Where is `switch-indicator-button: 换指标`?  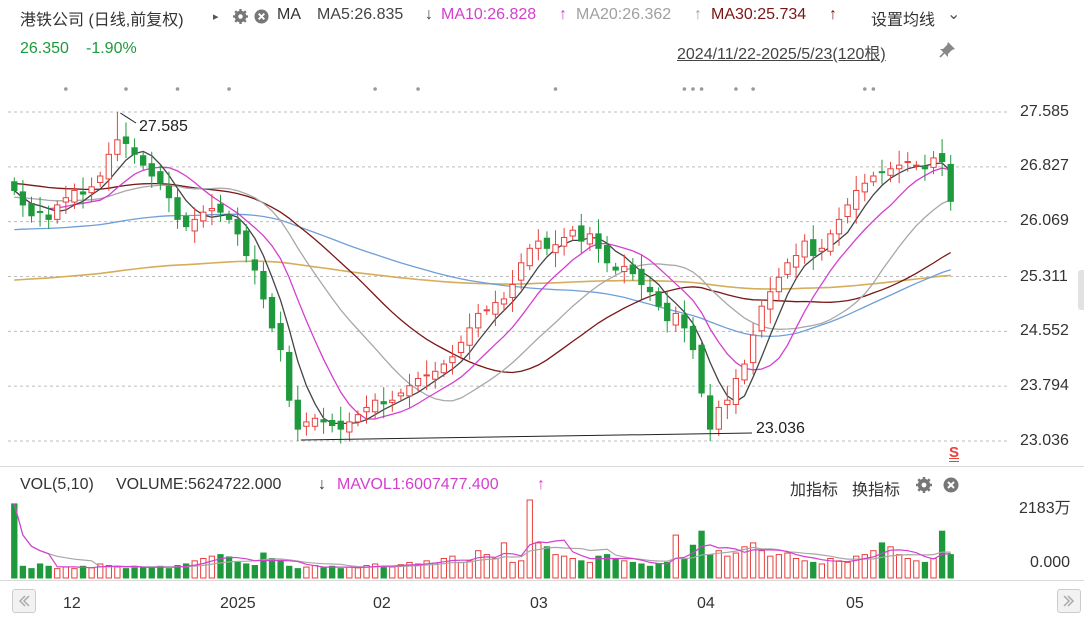
switch-indicator-button: 换指标 is located at coordinates (876, 490).